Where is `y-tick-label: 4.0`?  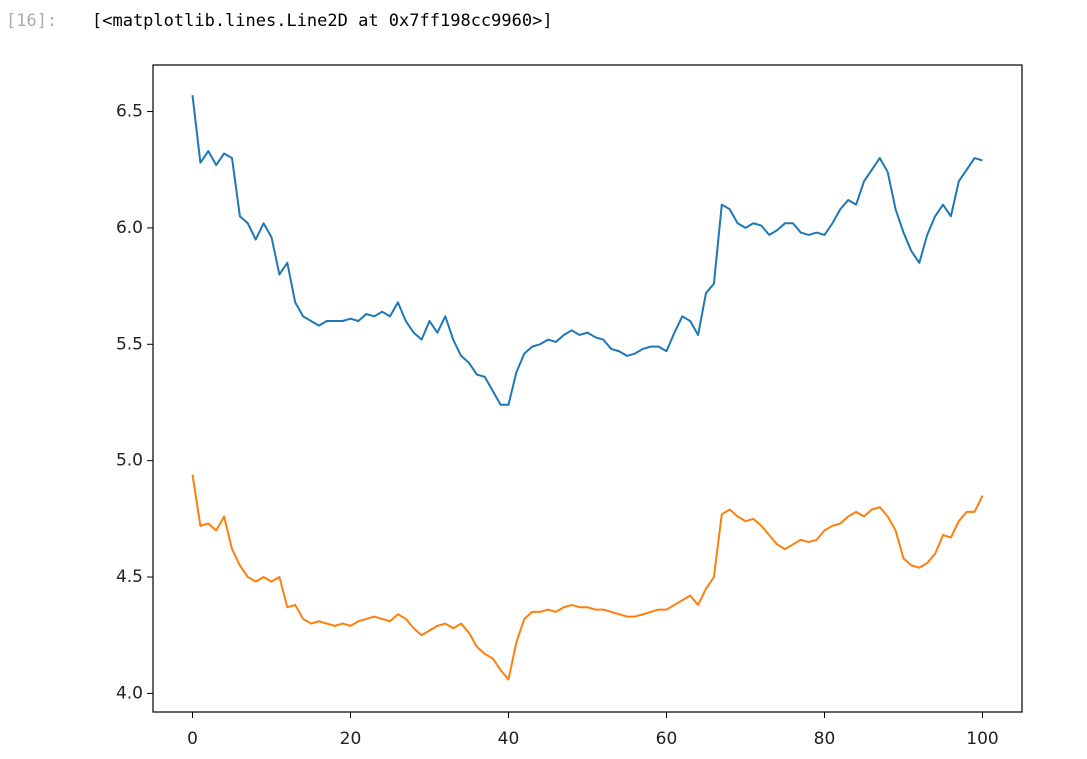
y-tick-label: 4.0 is located at coordinates (129, 693).